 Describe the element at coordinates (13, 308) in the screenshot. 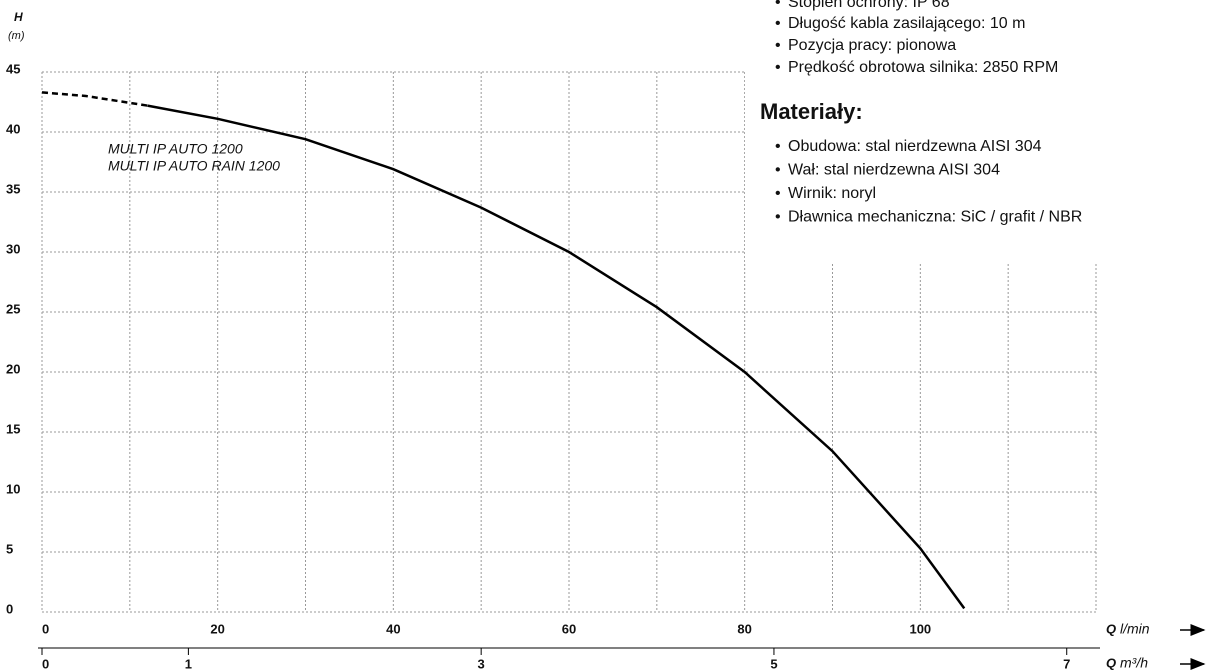

I see `y-tick-label: 25` at that location.